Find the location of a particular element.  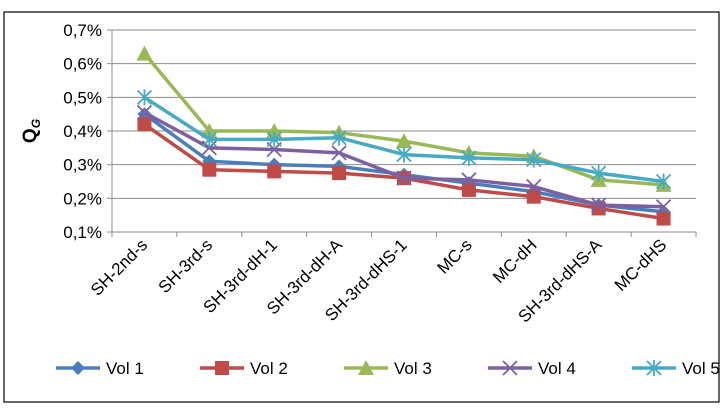

y-tick-label: 0,2% is located at coordinates (82, 198).